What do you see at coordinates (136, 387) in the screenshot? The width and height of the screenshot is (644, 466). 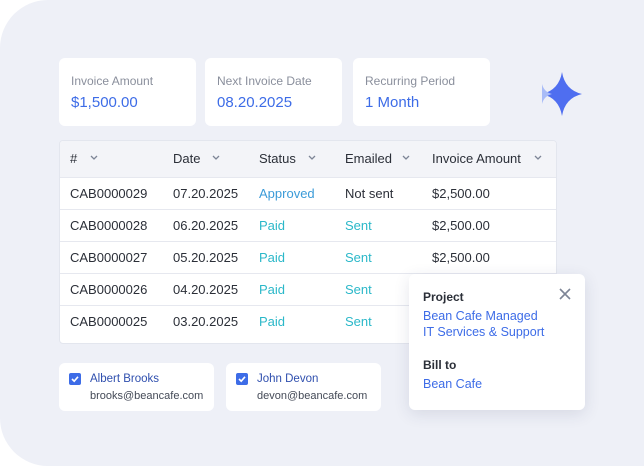 I see `contact-card: Albert Brooks brooks@beancafe.com` at bounding box center [136, 387].